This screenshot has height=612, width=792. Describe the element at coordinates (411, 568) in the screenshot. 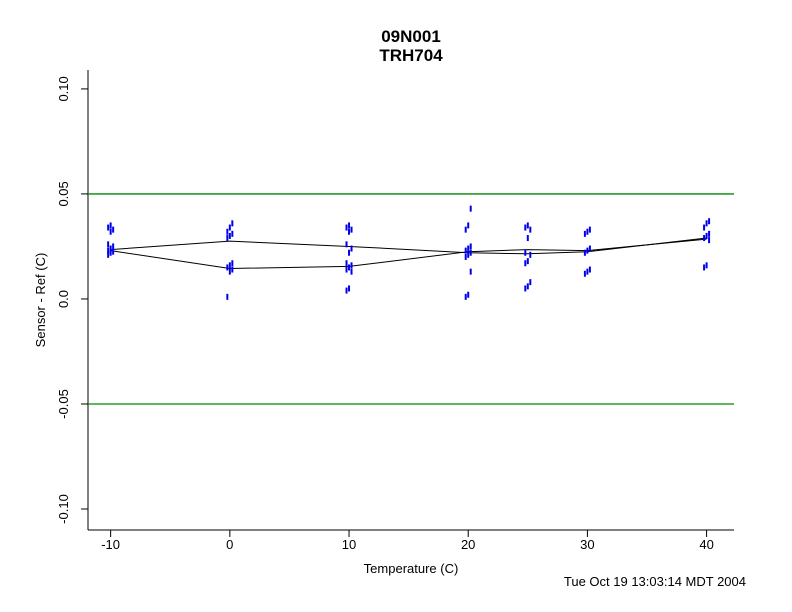

I see `x-axis-title: Temperature (C)` at that location.